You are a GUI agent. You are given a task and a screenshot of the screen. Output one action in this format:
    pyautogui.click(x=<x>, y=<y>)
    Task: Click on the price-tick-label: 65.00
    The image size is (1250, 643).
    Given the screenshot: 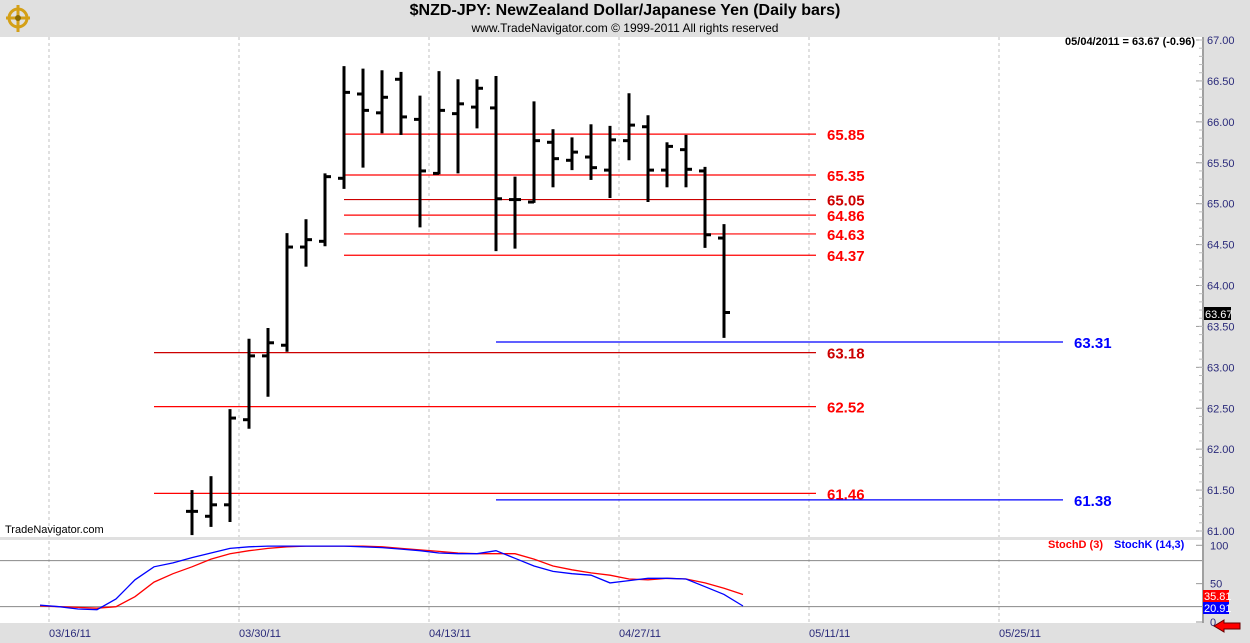 What is the action you would take?
    pyautogui.click(x=1221, y=205)
    